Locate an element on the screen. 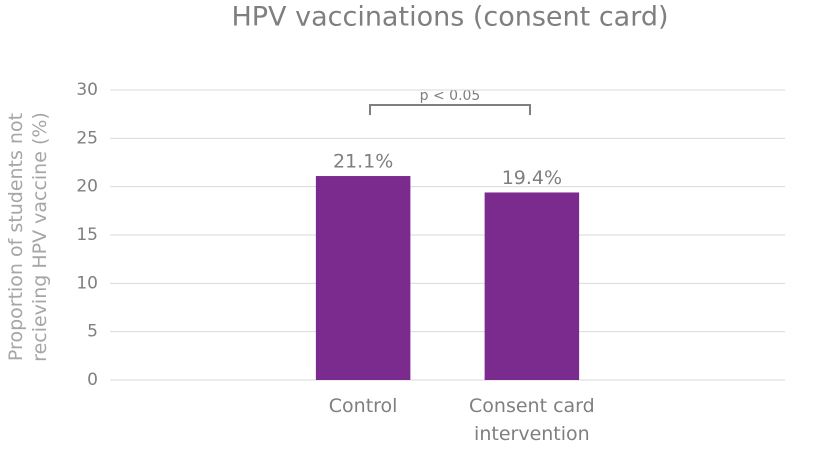 This screenshot has width=818, height=453. data-label: 19.4% is located at coordinates (532, 178).